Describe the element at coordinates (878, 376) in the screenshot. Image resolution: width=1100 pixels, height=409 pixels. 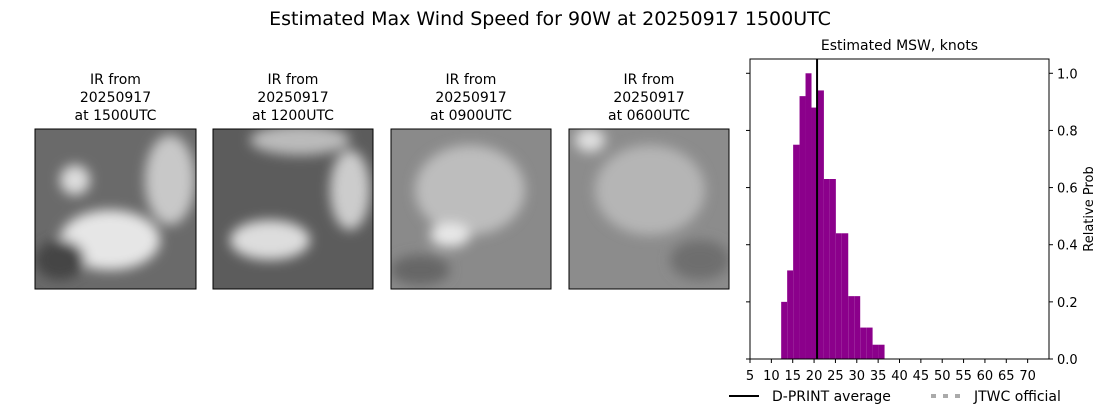
I see `x-tick-label: 35` at that location.